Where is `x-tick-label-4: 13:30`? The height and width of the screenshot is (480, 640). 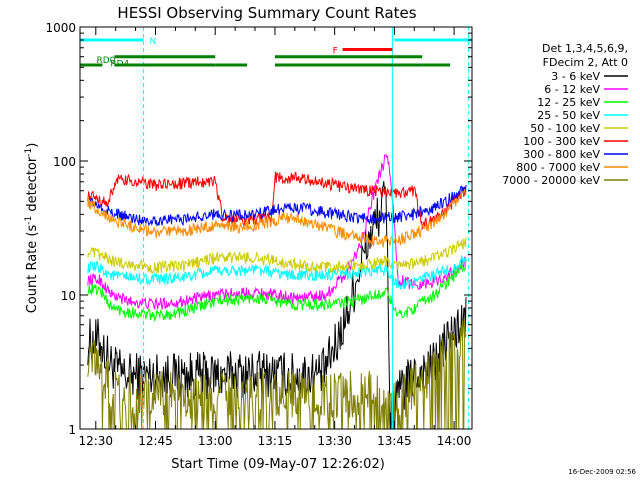 x-tick-label-4: 13:30 is located at coordinates (334, 441).